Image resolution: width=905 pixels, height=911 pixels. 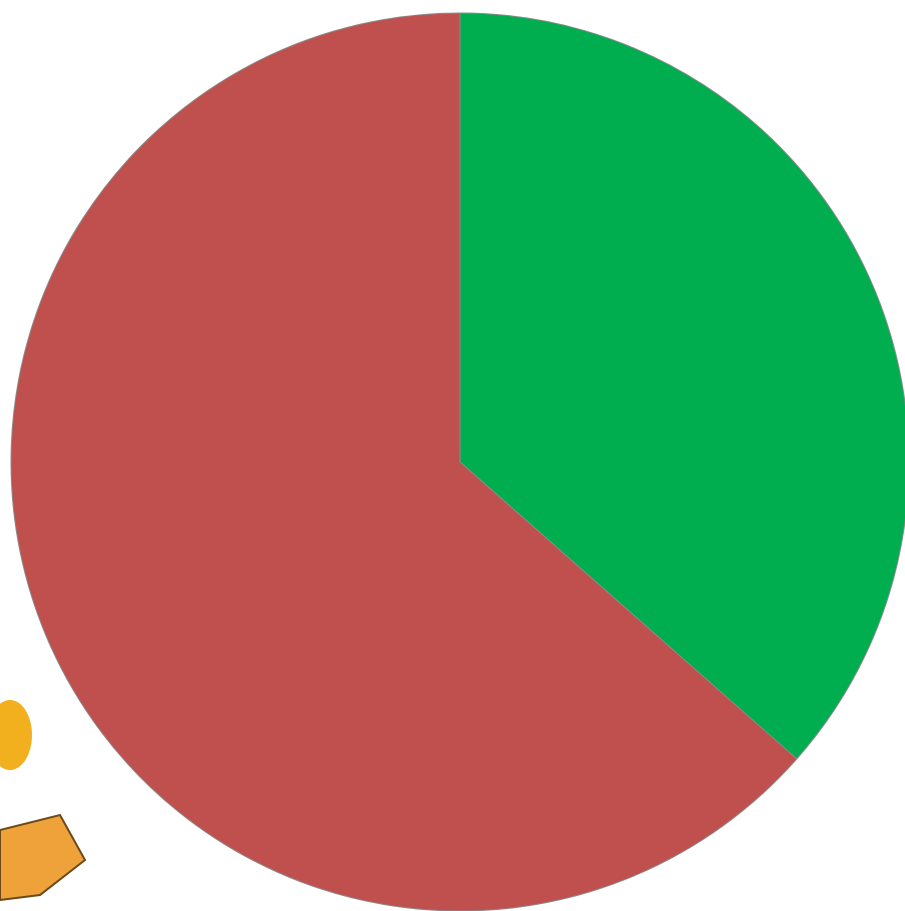 What do you see at coordinates (16, 735) in the screenshot?
I see `cartoon-head` at bounding box center [16, 735].